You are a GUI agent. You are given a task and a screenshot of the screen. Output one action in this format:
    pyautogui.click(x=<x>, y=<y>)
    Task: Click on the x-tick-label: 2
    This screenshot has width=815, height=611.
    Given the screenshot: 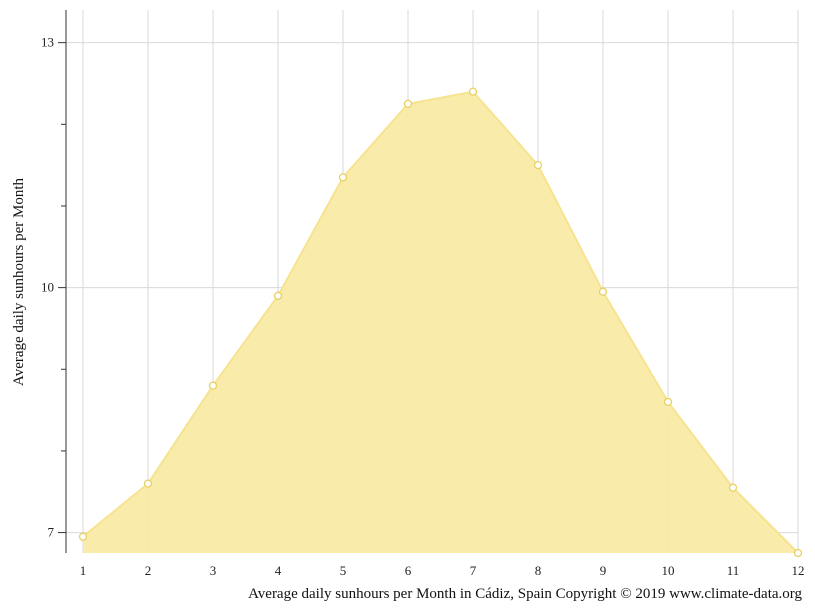 What is the action you would take?
    pyautogui.click(x=148, y=570)
    